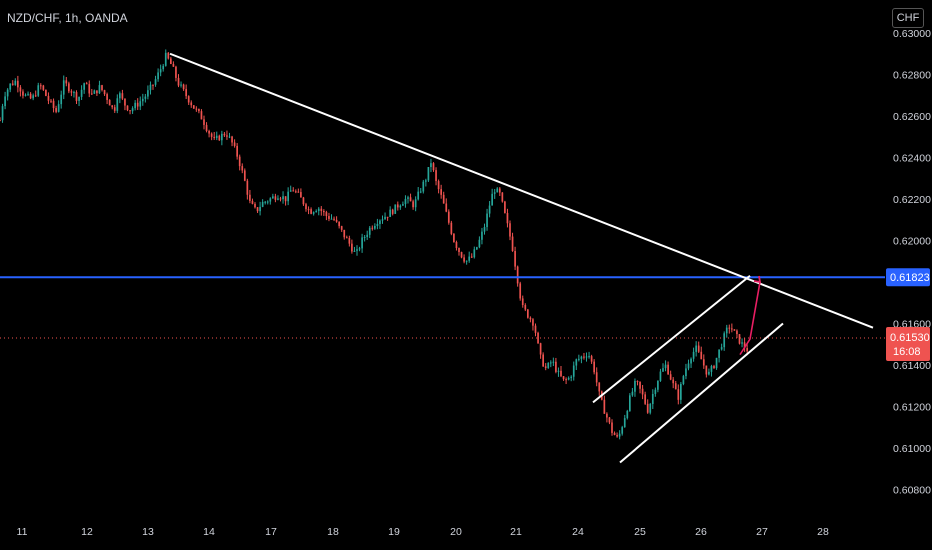 The image size is (932, 550). What do you see at coordinates (762, 532) in the screenshot?
I see `x-tick-label: 27` at bounding box center [762, 532].